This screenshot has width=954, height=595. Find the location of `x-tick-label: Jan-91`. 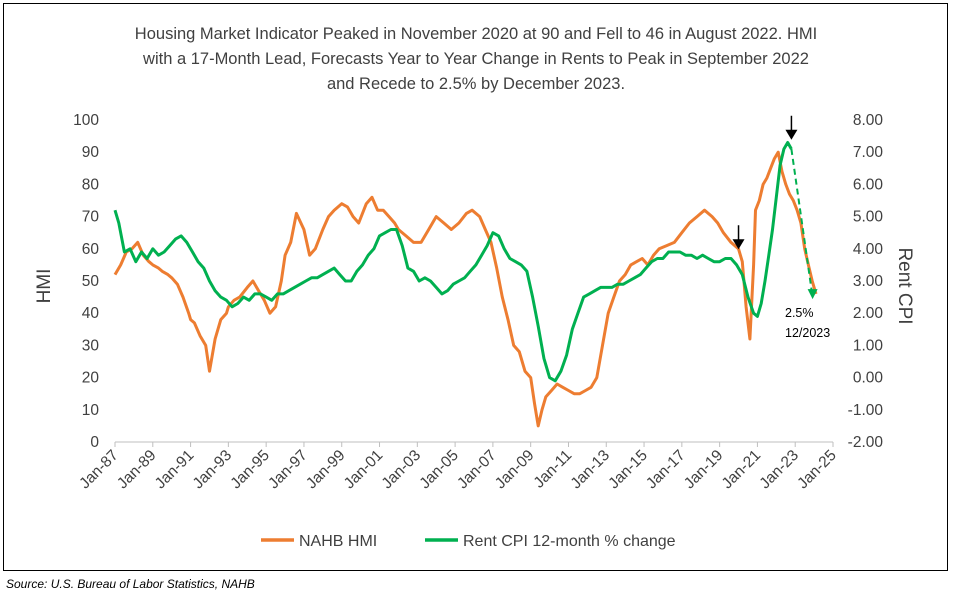

x-tick-label: Jan-91 is located at coordinates (175, 470).